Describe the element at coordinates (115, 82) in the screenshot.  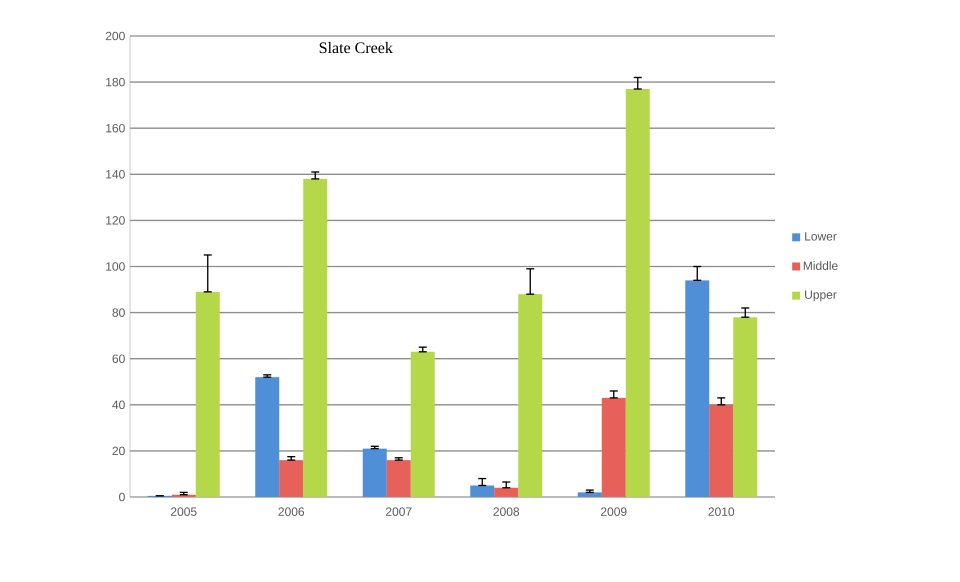
I see `y-tick-label: 180` at that location.